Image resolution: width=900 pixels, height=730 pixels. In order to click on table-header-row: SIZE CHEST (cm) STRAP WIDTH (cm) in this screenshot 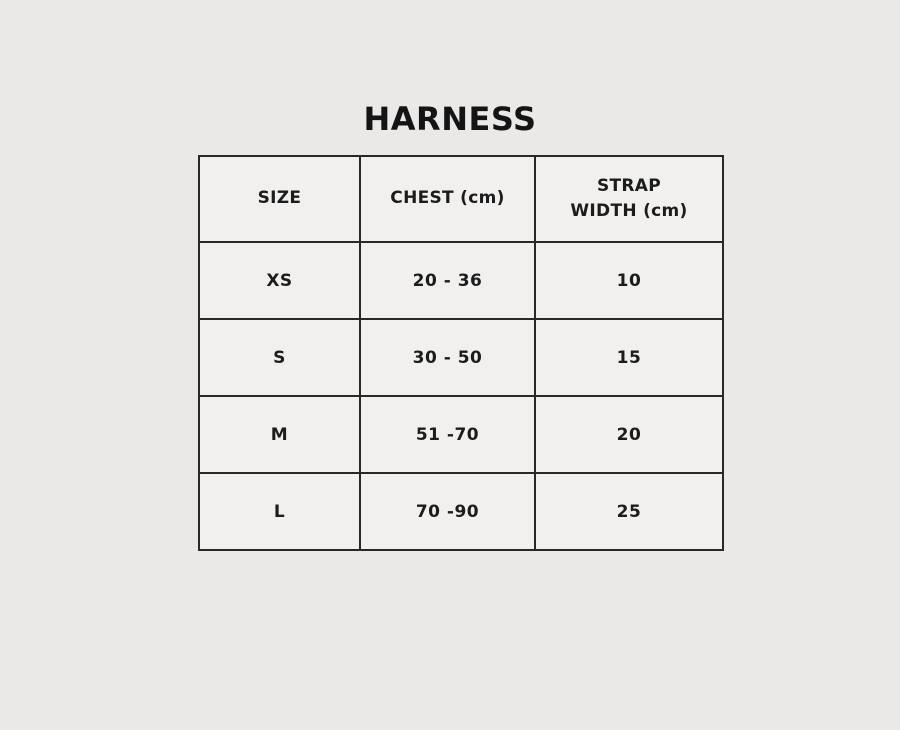, I will do `click(461, 199)`.